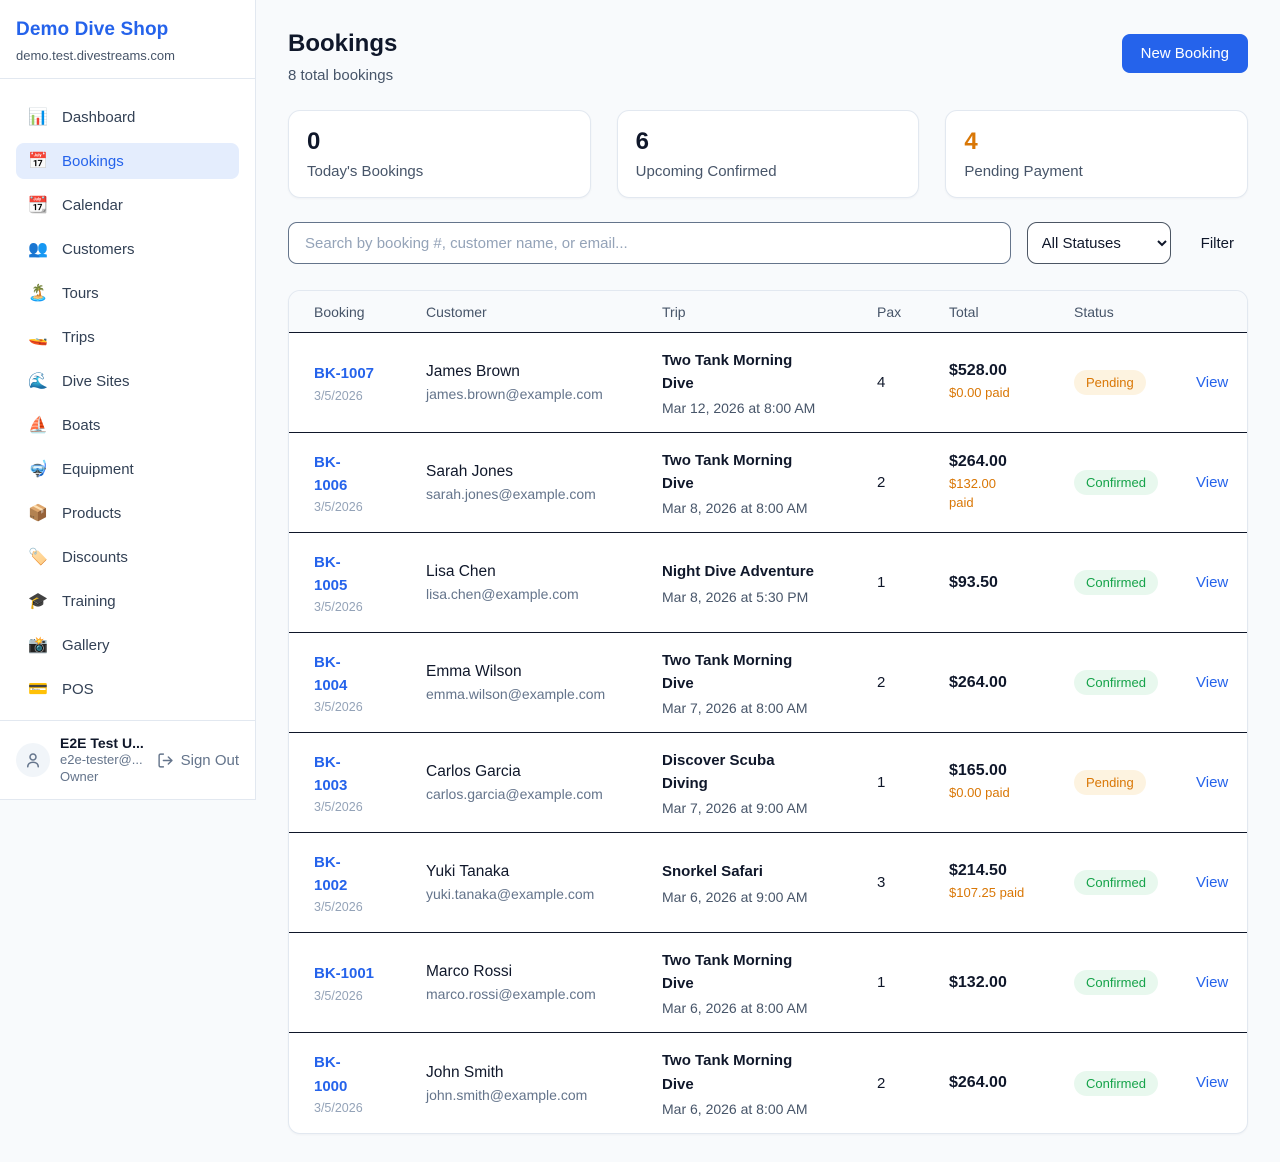  Describe the element at coordinates (127, 293) in the screenshot. I see `sidebar-nav-item: 🏝️ Tours` at that location.